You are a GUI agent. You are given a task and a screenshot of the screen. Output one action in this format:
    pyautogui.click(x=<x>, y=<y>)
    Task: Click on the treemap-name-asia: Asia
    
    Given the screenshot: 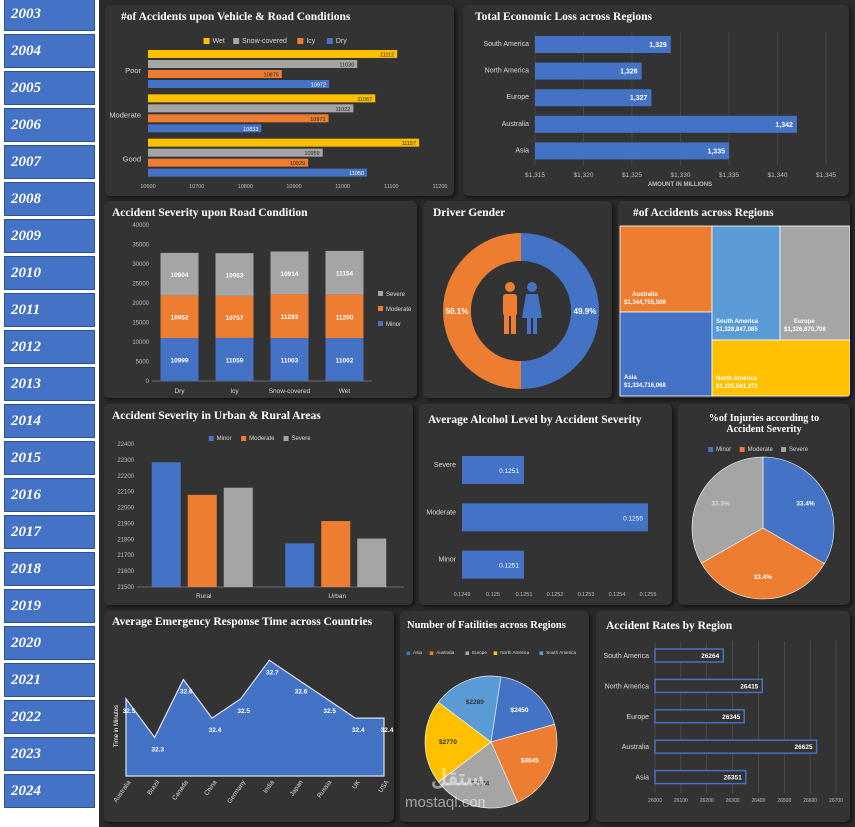 What is the action you would take?
    pyautogui.click(x=630, y=378)
    